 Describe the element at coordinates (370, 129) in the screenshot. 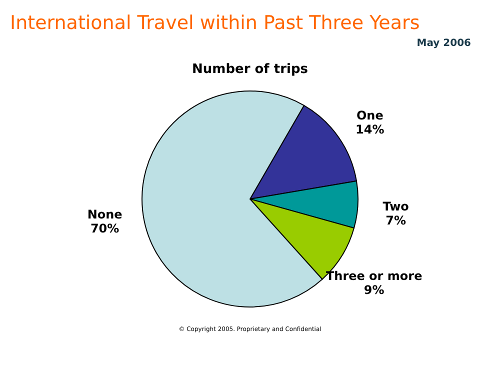

I see `data-label: 14%` at that location.